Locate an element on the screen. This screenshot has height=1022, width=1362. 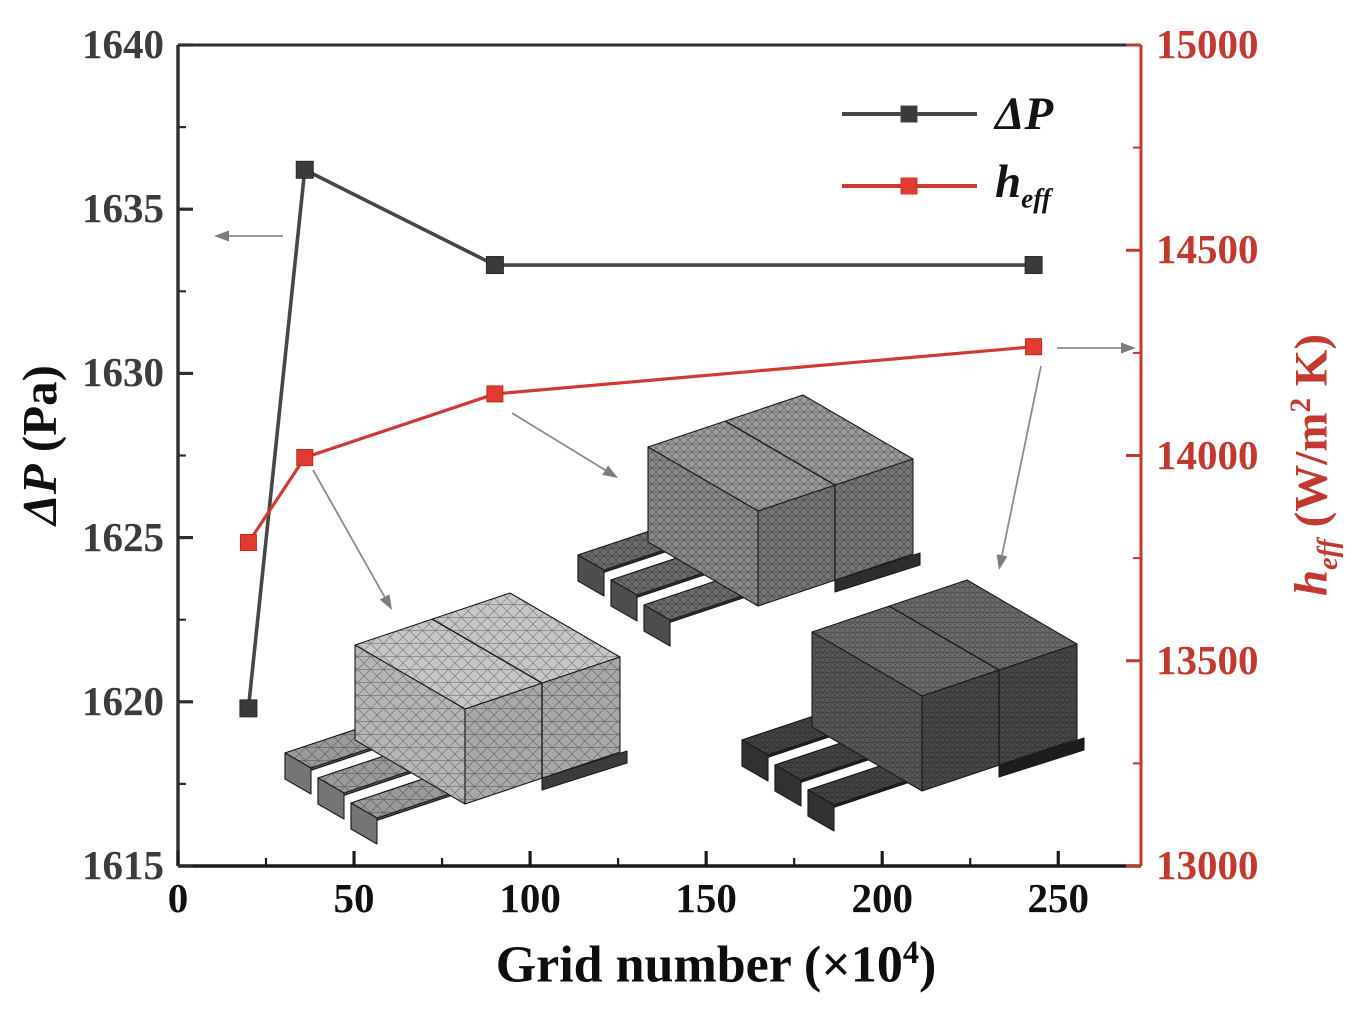
right-tick-label: 14500 is located at coordinates (1207, 249).